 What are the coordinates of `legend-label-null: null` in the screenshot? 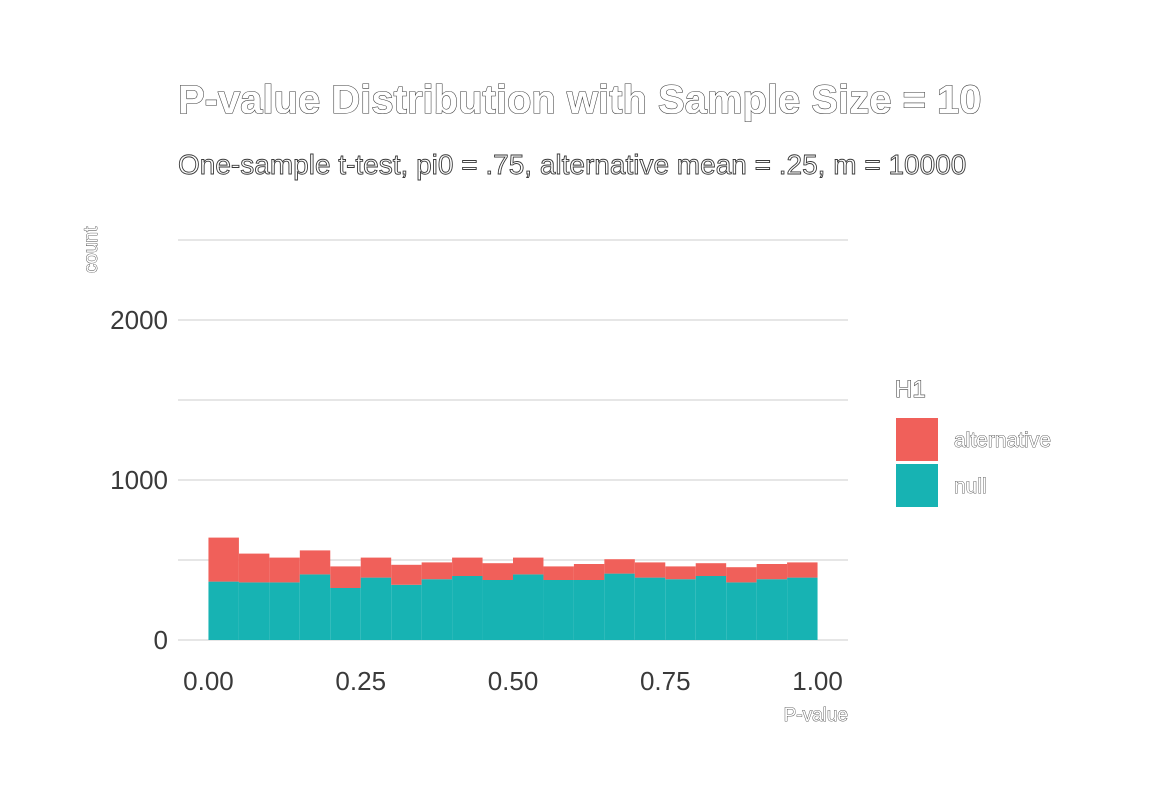 It's located at (970, 486).